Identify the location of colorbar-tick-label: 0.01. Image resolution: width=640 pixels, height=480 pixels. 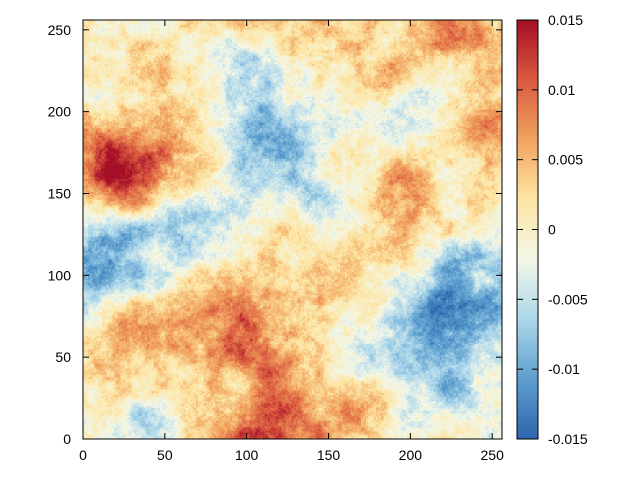
(561, 90).